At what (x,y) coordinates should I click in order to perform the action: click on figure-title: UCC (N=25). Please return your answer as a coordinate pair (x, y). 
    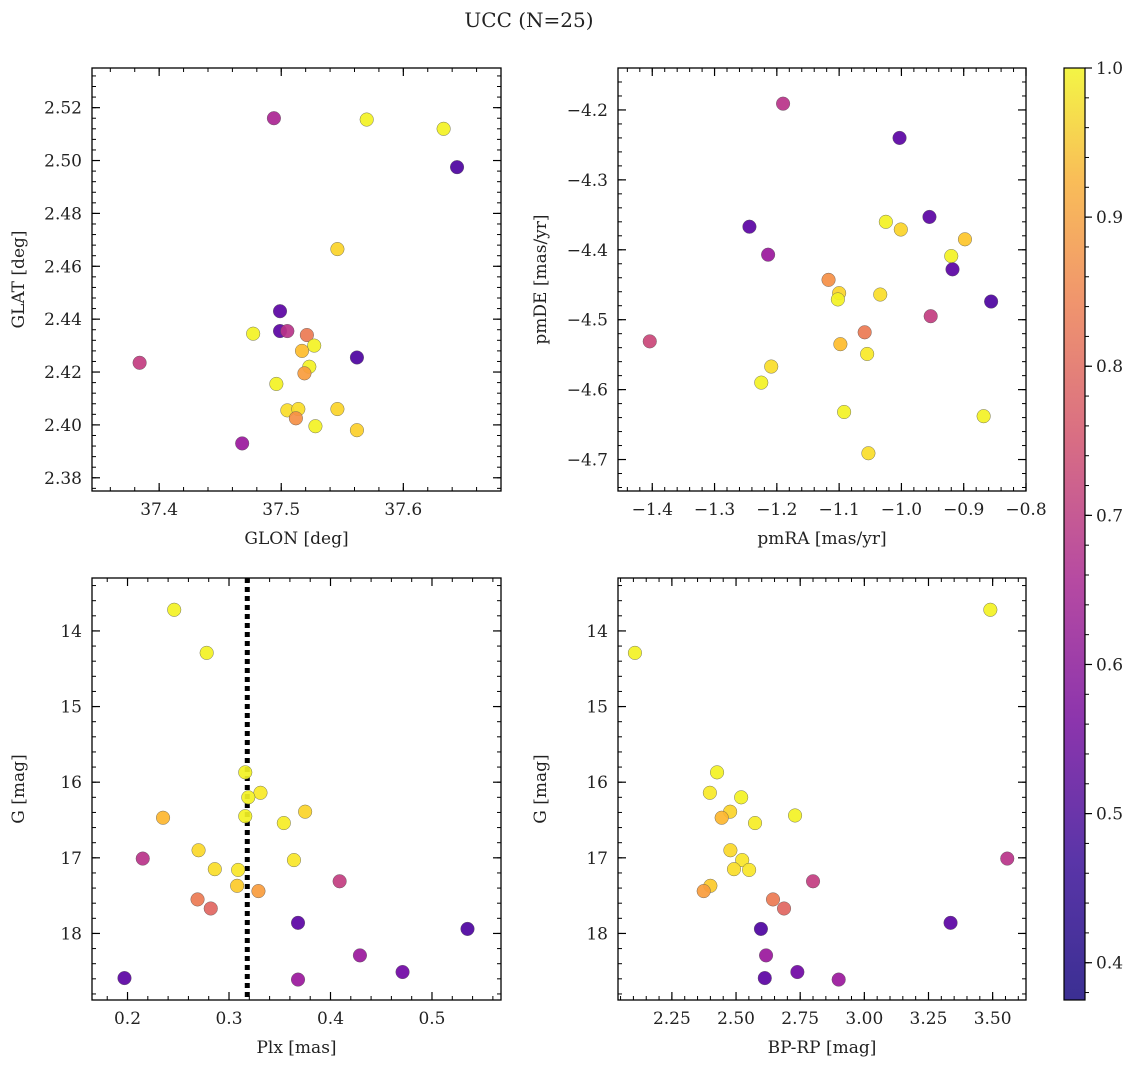
    Looking at the image, I should click on (528, 20).